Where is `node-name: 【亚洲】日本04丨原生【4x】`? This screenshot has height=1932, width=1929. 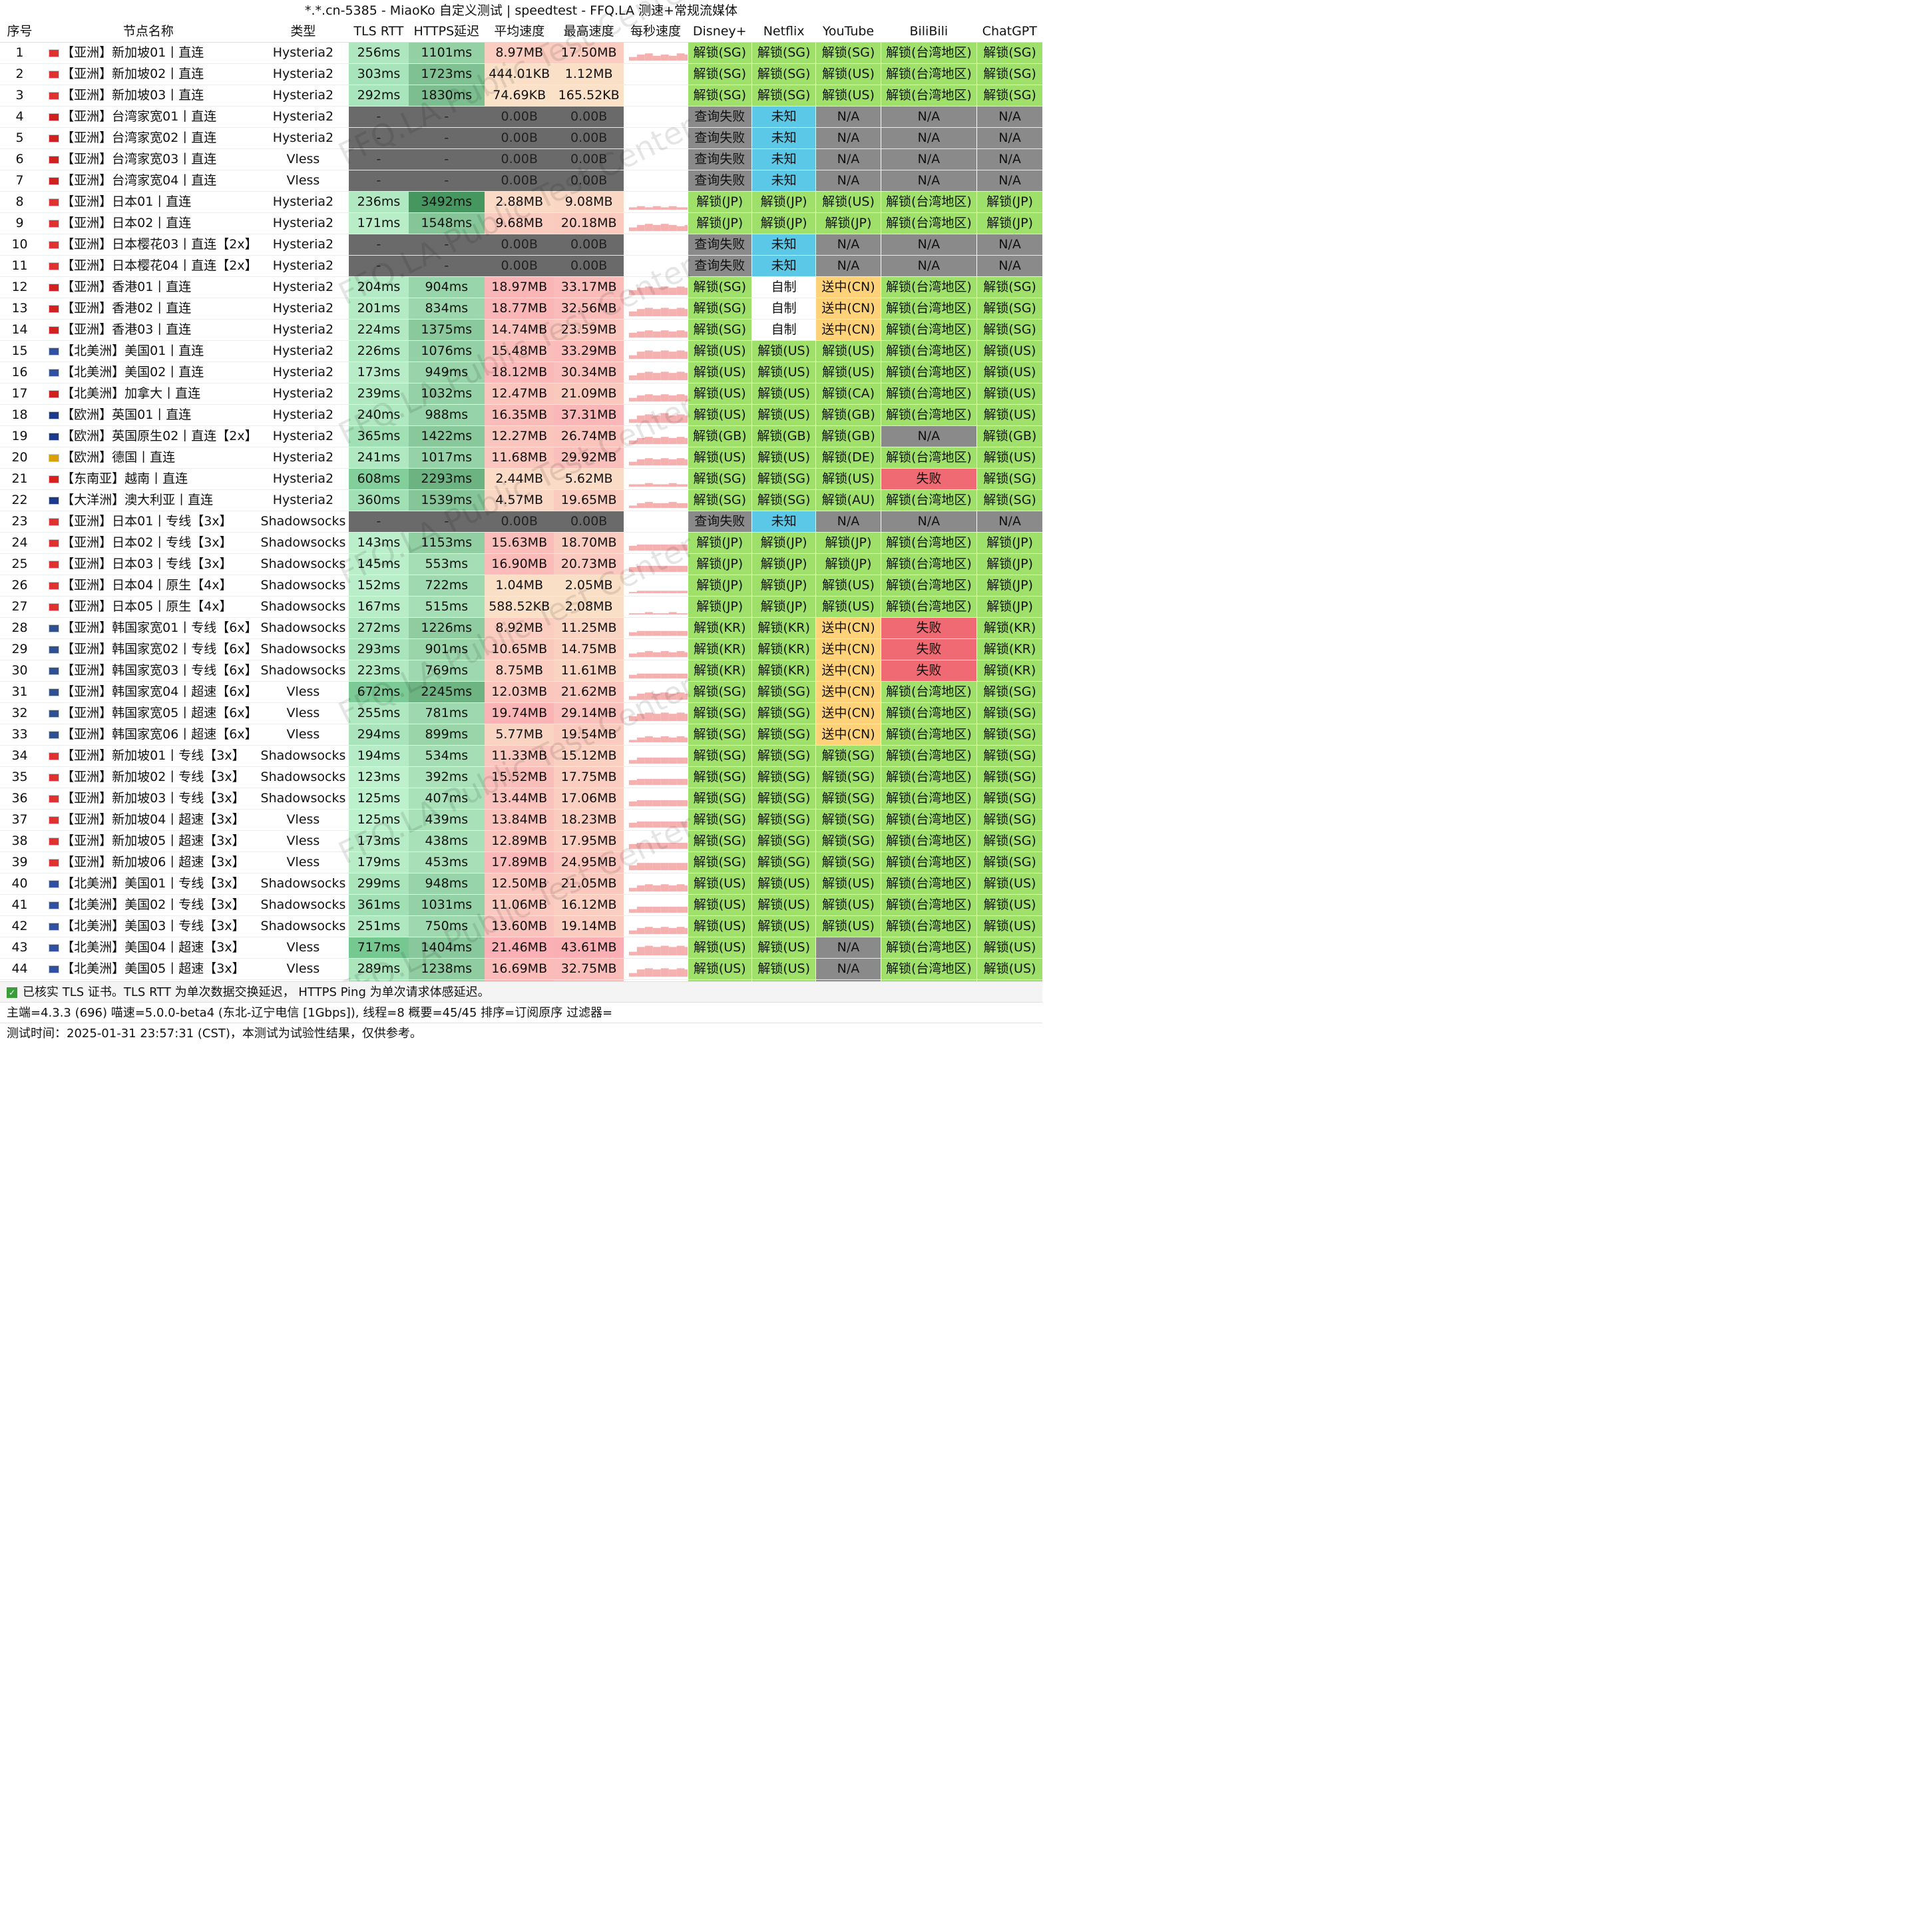
node-name: 【亚洲】日本04丨原生【4x】 is located at coordinates (148, 586).